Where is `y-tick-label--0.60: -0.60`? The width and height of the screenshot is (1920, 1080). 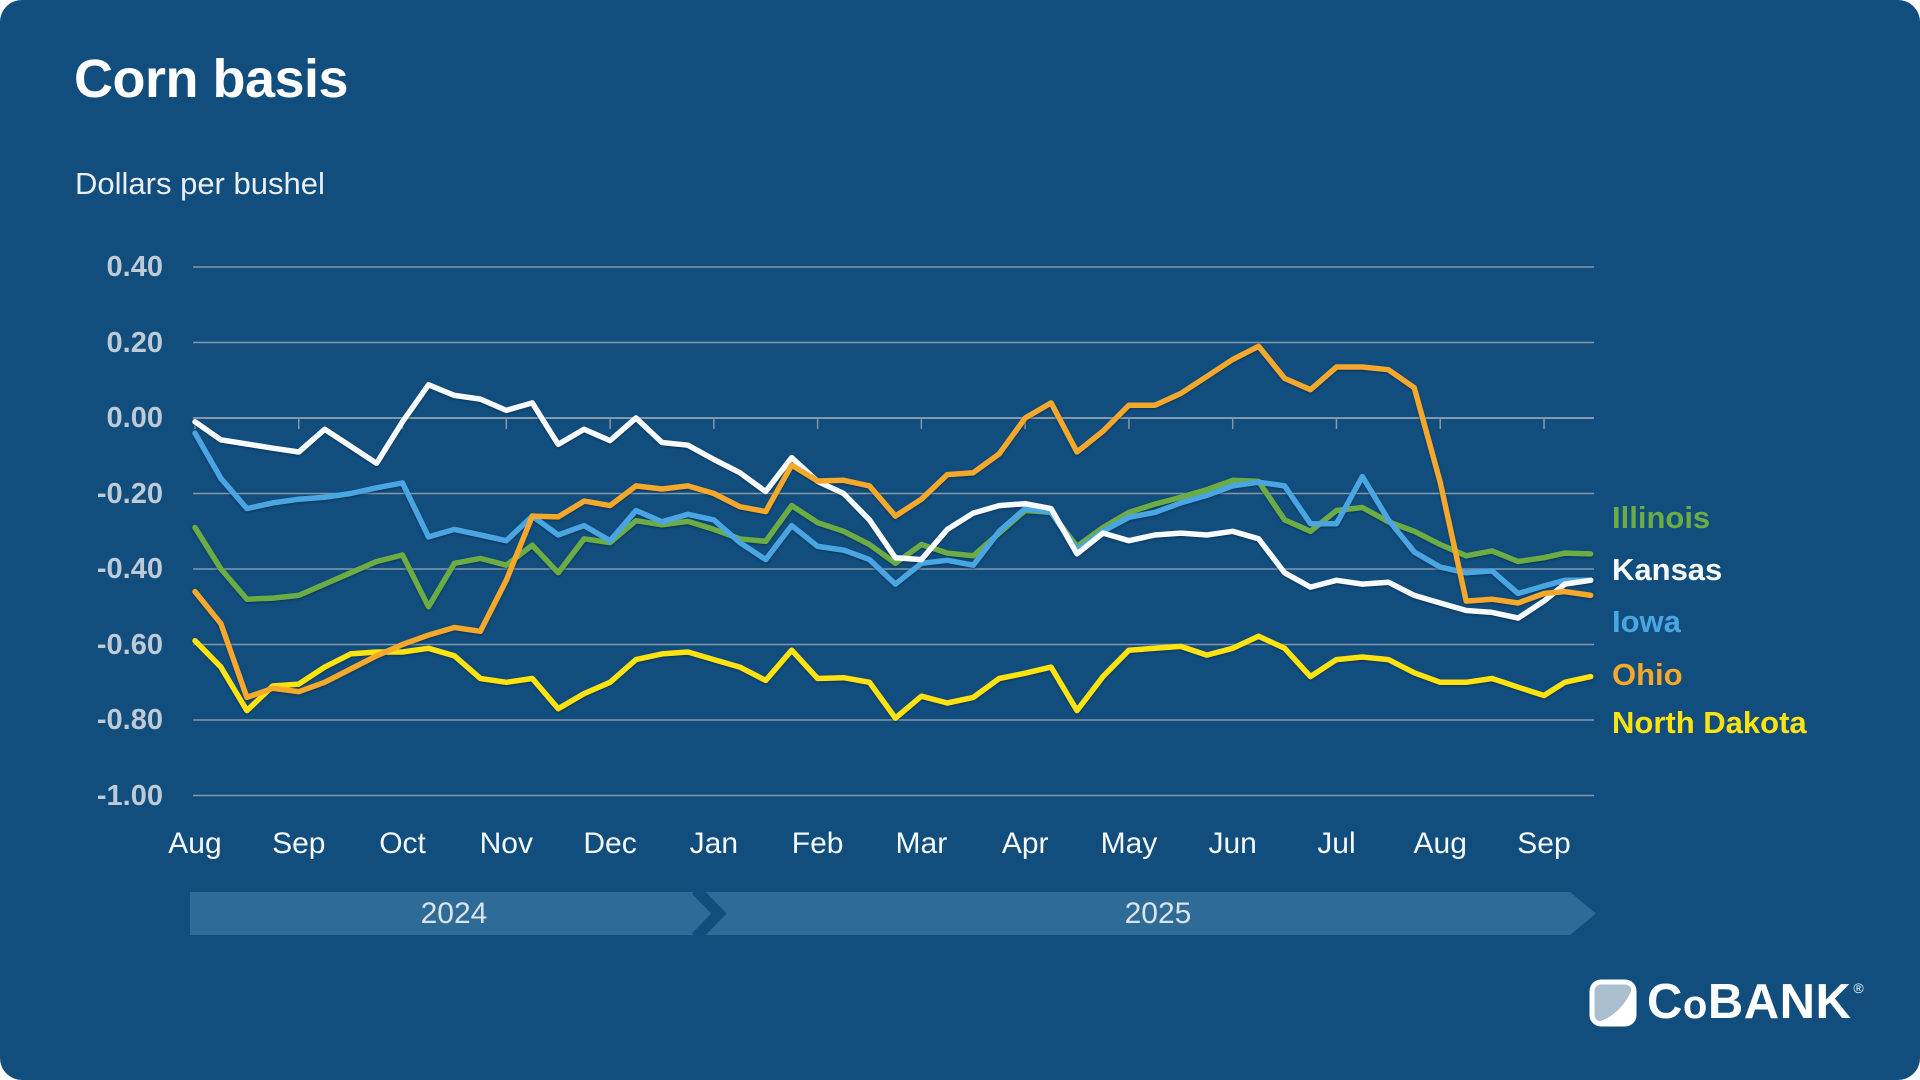 y-tick-label--0.60: -0.60 is located at coordinates (129, 644).